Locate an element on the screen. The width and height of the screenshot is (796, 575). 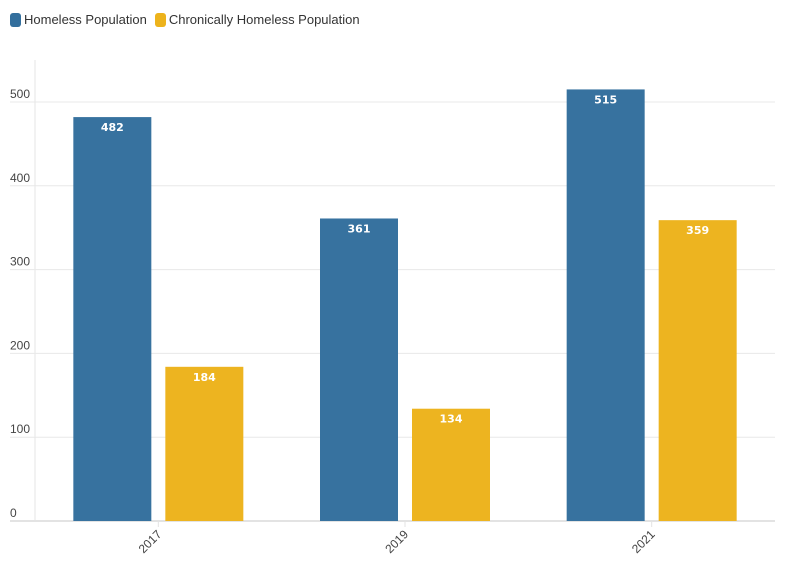
data-label-homeless-population-2017: 482 is located at coordinates (112, 127).